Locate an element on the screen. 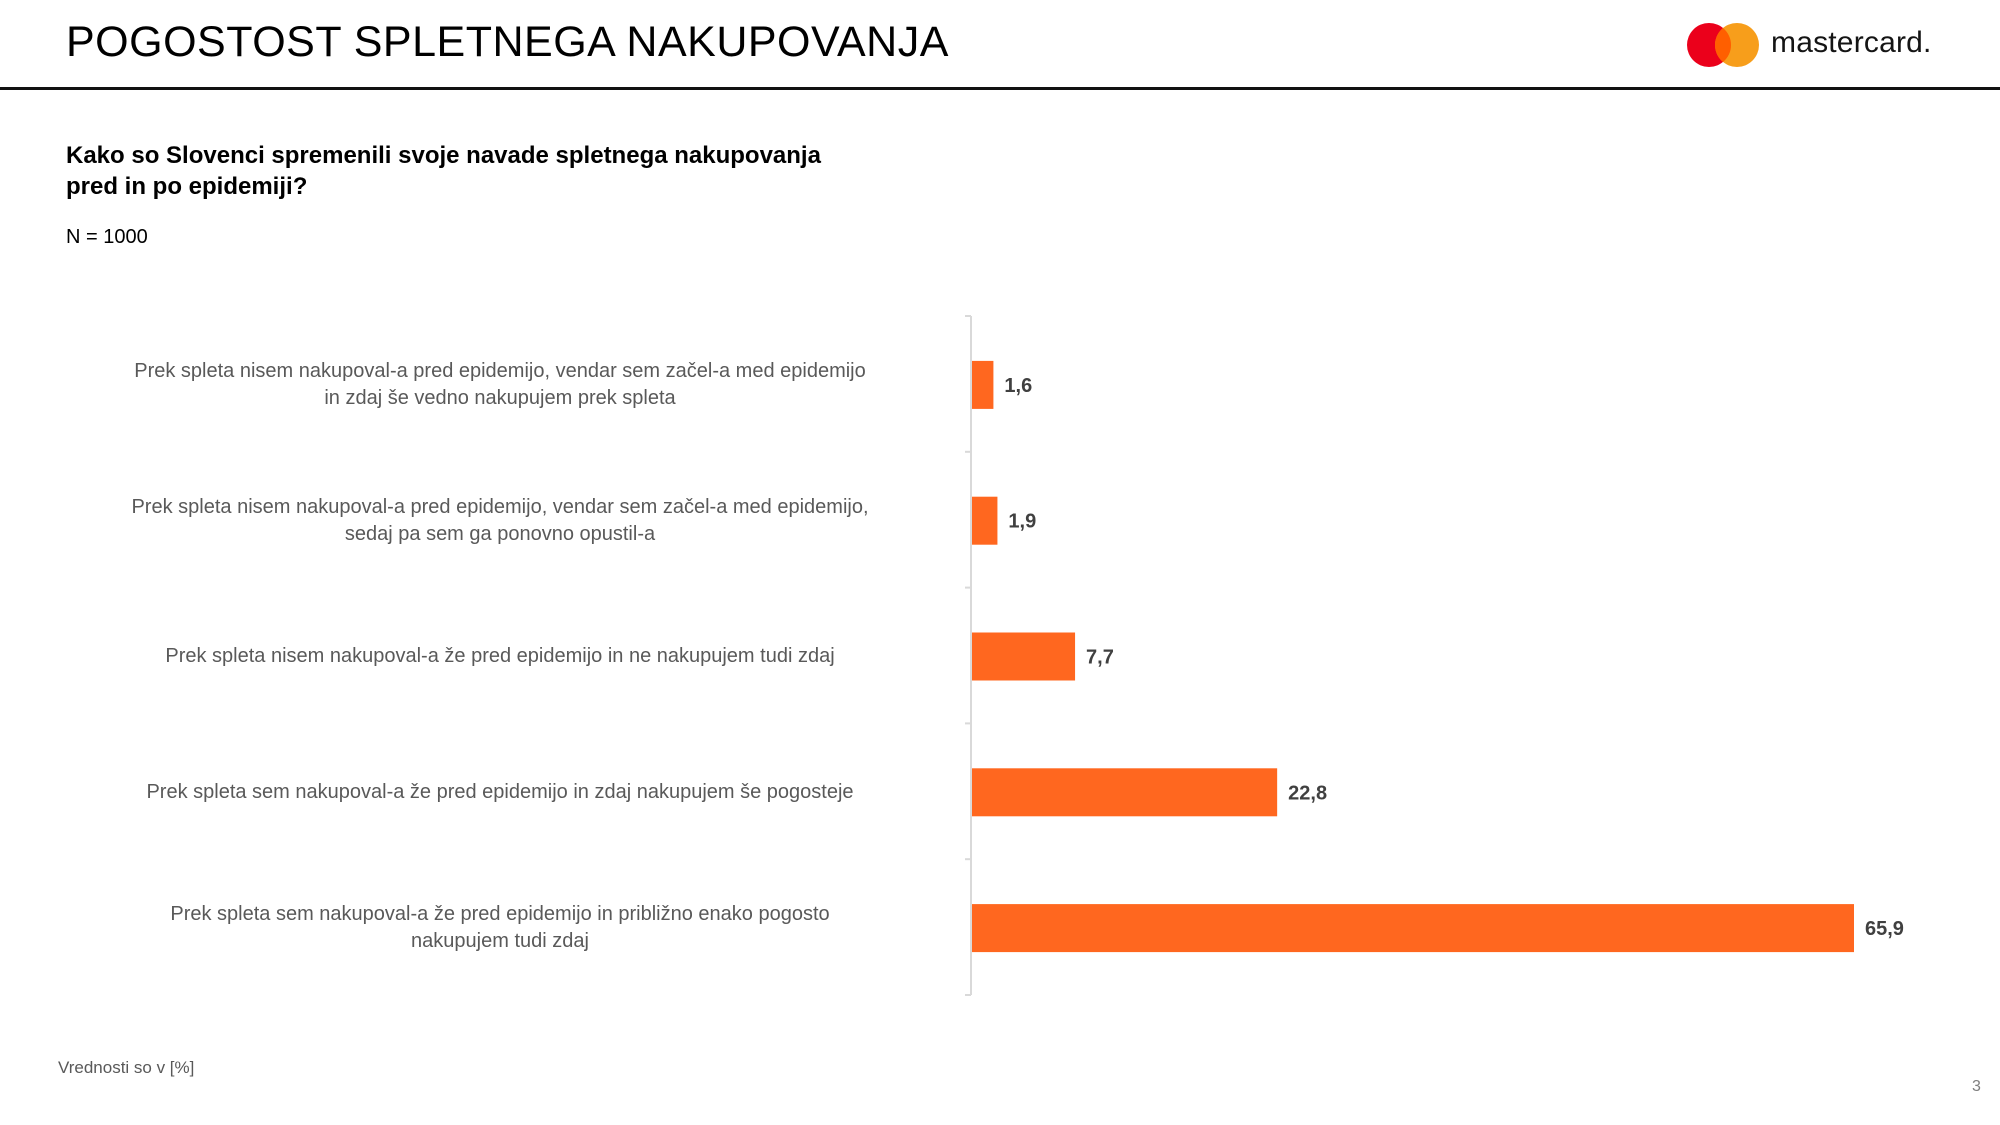  mastercard-logo: mastercard. is located at coordinates (1811, 45).